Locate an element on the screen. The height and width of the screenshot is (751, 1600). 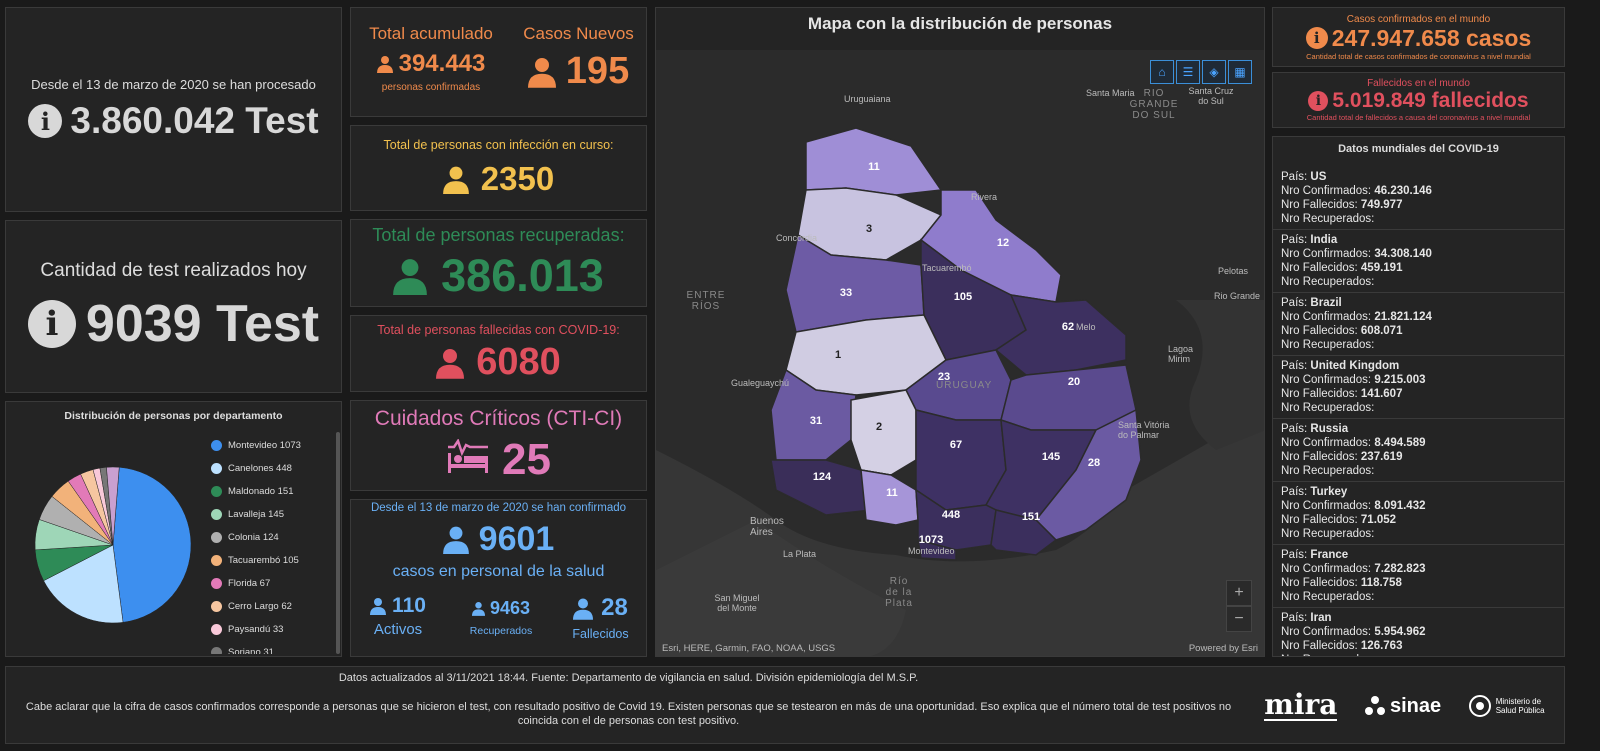
new-cases-label: Casos Nuevos is located at coordinates (578, 33).